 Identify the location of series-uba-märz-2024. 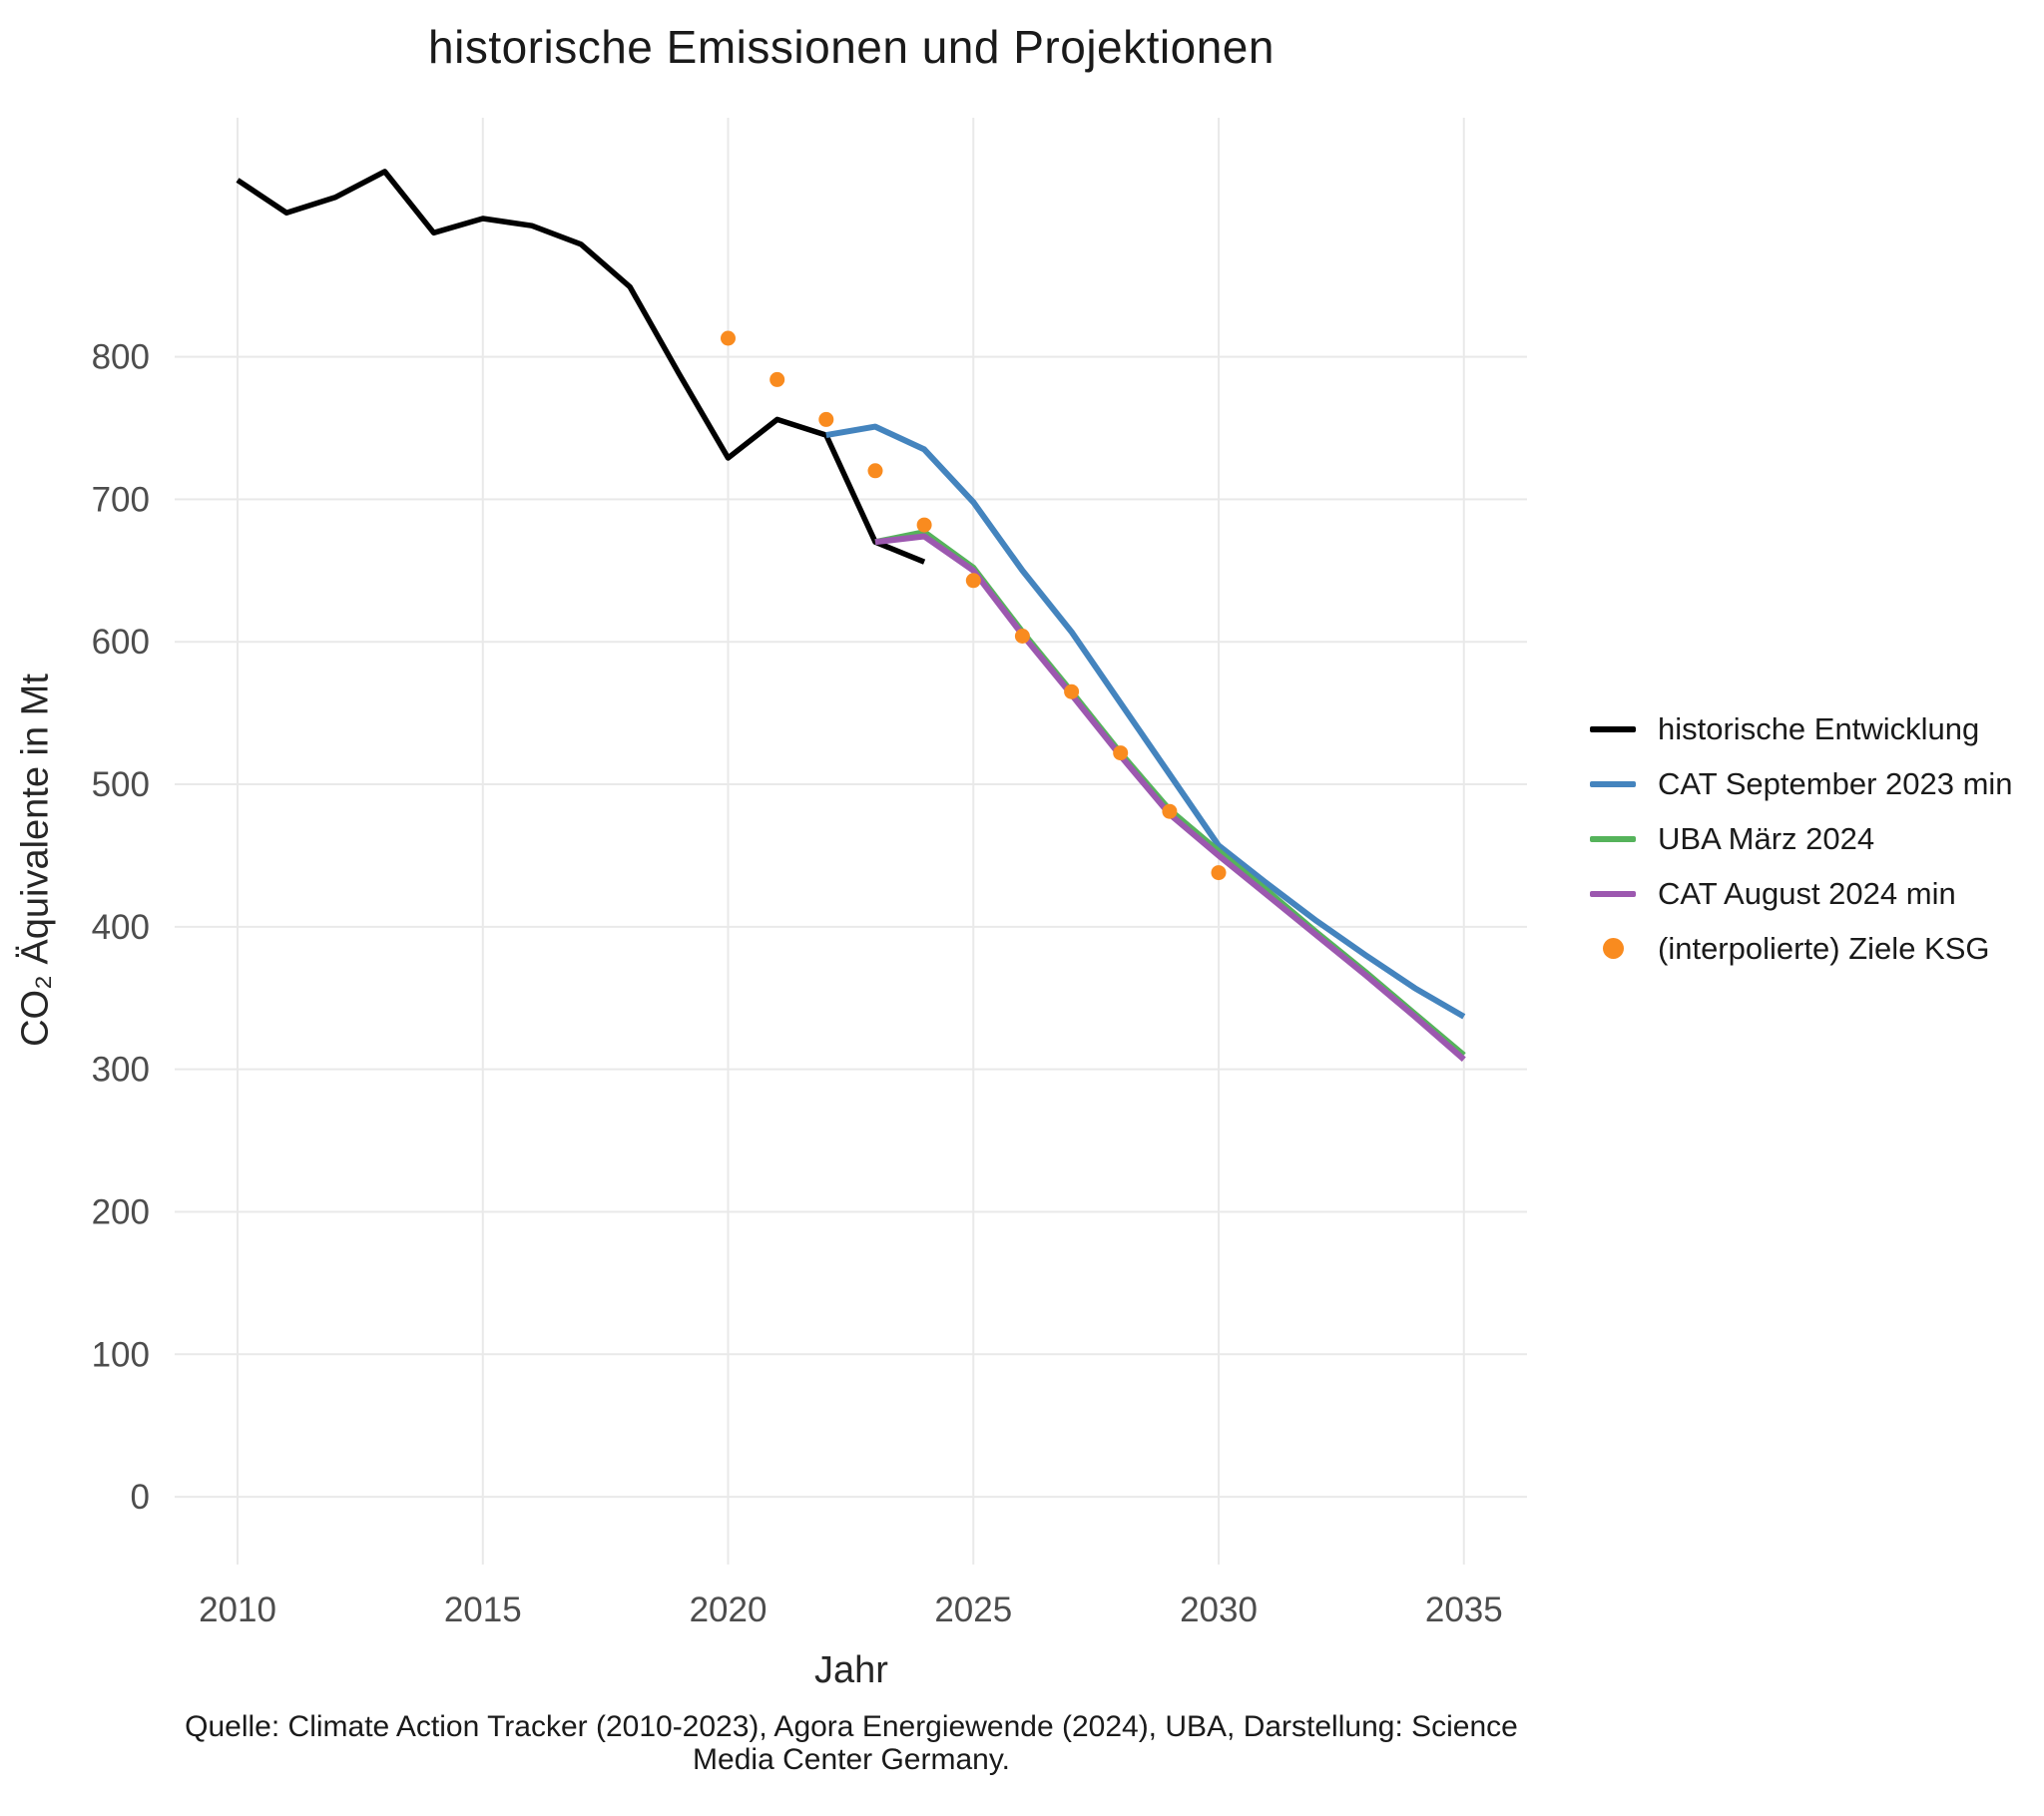
(1170, 793).